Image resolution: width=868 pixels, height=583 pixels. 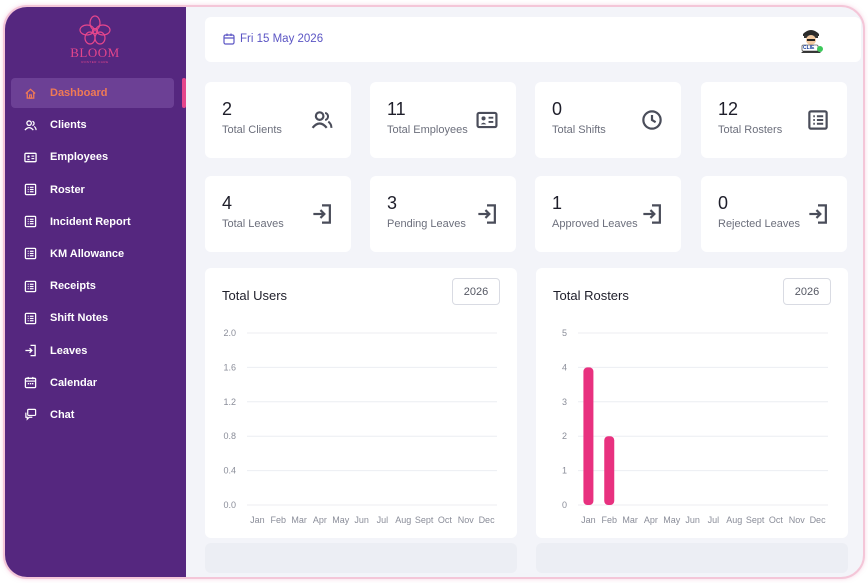 I want to click on stat-card-total-clients: 2 Total Clients, so click(x=278, y=120).